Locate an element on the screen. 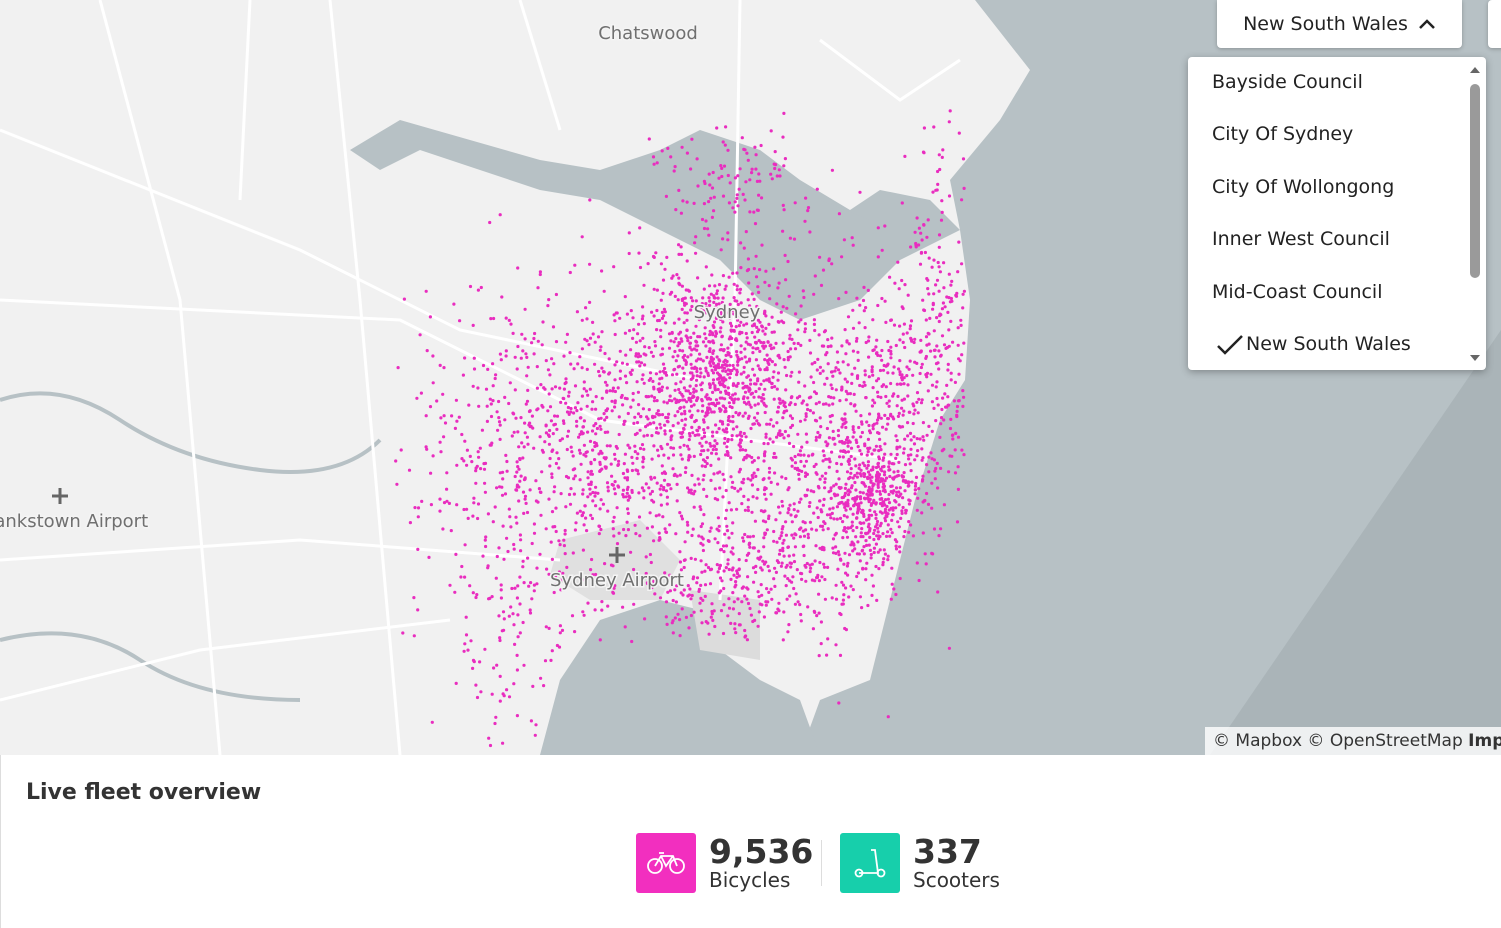 This screenshot has width=1501, height=928. scrollbar is located at coordinates (1475, 213).